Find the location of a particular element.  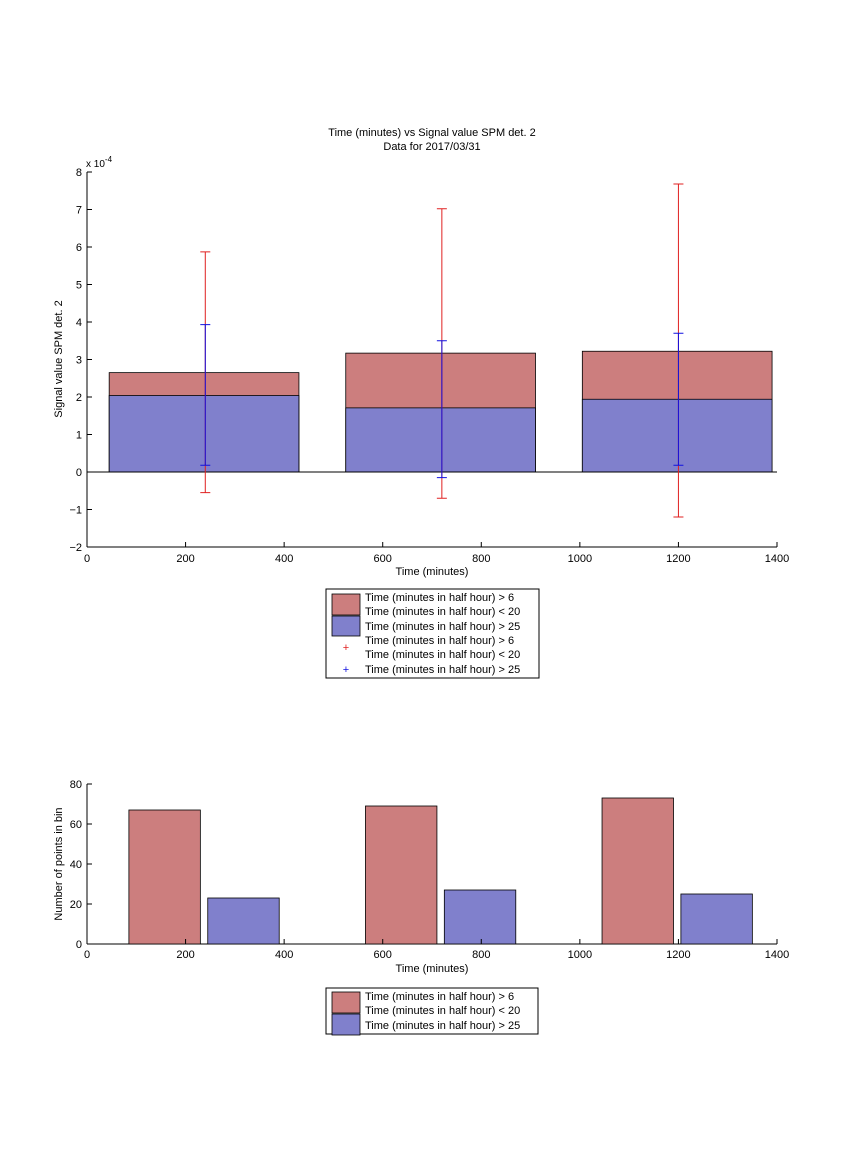

top-xlabel: Time (minutes) is located at coordinates (432, 572).